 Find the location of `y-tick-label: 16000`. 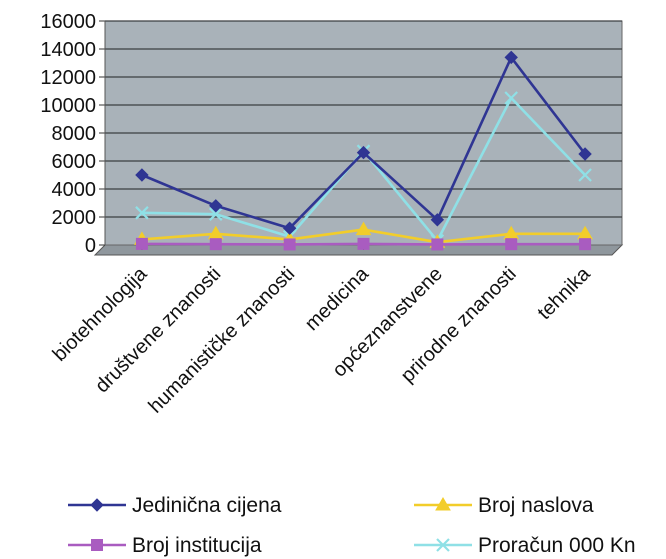

y-tick-label: 16000 is located at coordinates (68, 22).